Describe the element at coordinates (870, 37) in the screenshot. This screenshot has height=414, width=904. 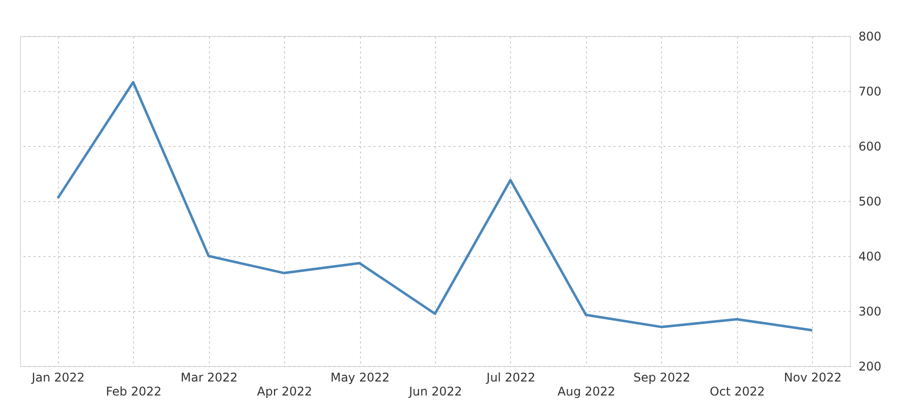
I see `y-tick-label: 800` at that location.